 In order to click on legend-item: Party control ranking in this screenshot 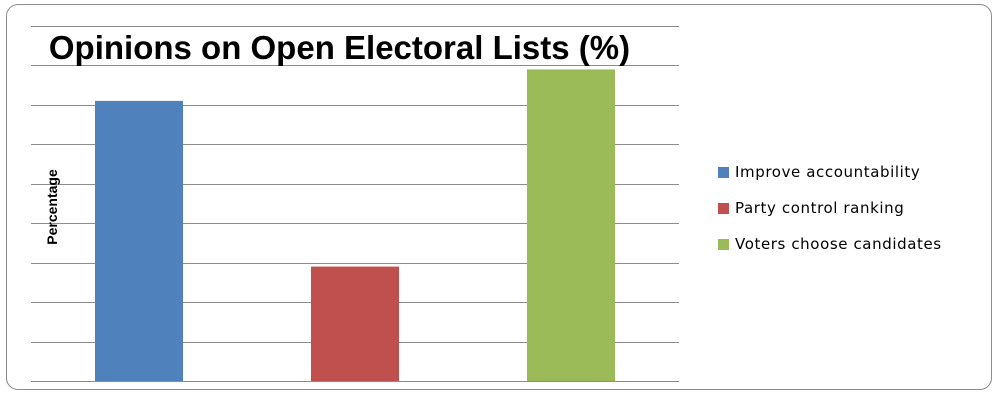, I will do `click(830, 208)`.